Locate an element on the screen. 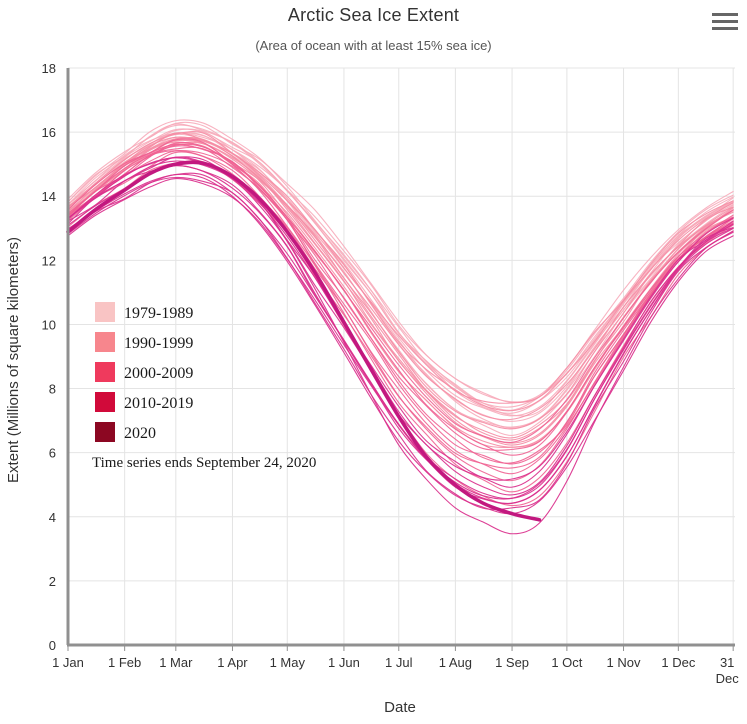 Image resolution: width=747 pixels, height=724 pixels. y-axis-title: Extent (Millions of square kilometers) is located at coordinates (13, 360).